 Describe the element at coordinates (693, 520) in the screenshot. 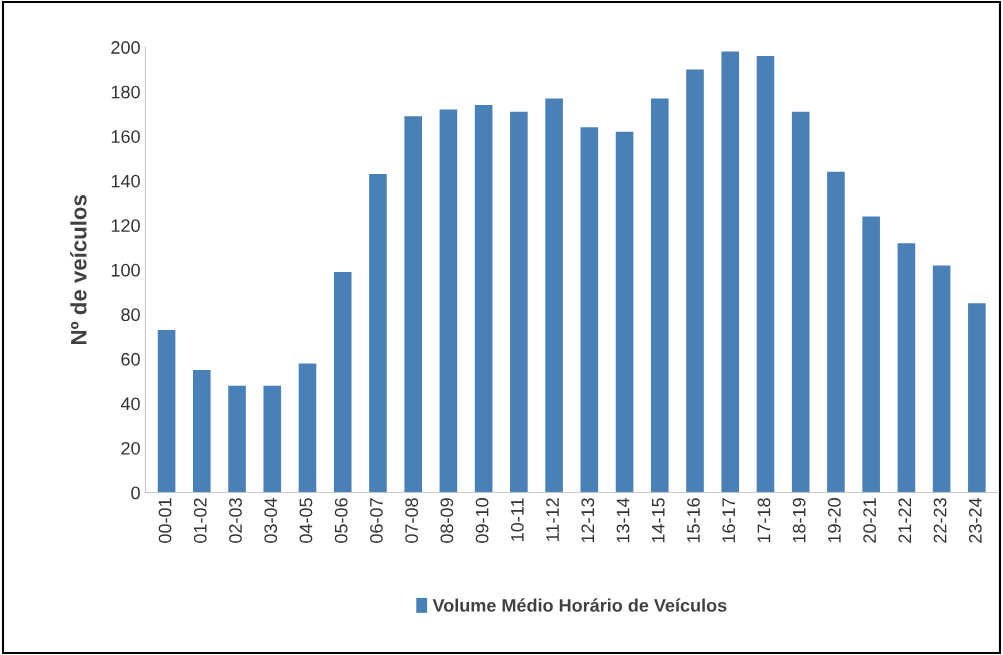

I see `x-tick-label: 15-16` at that location.